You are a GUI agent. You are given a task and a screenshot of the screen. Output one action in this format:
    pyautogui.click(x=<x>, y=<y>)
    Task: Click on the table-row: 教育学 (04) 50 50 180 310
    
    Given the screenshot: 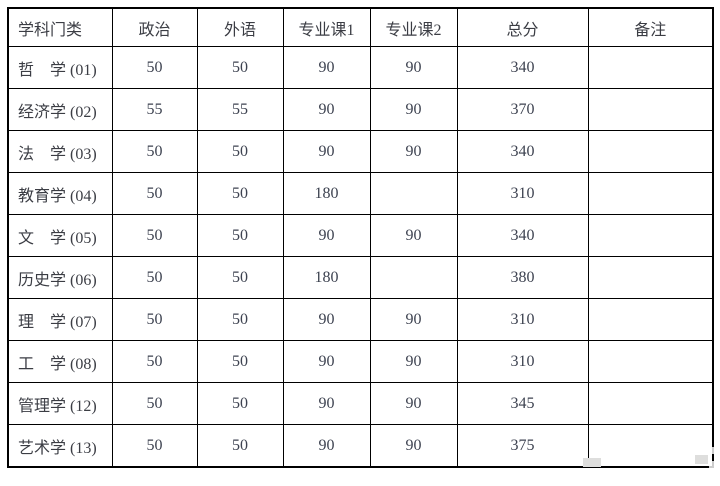 What is the action you would take?
    pyautogui.click(x=360, y=193)
    